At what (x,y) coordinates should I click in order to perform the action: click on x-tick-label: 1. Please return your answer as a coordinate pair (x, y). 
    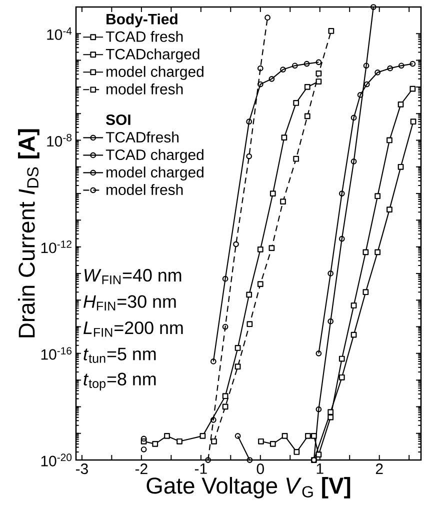
    Looking at the image, I should click on (320, 469).